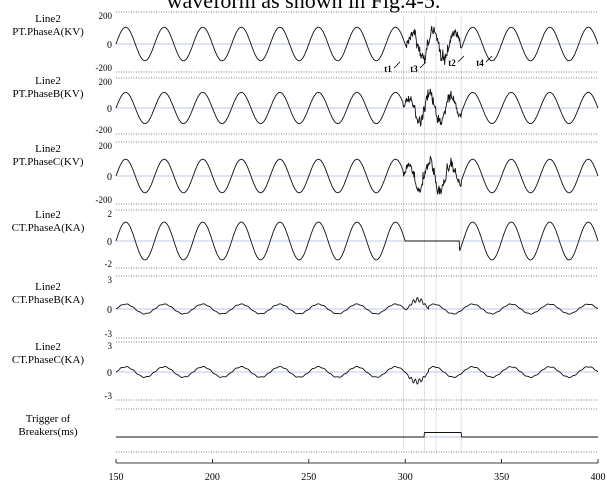  I want to click on channel-label: PT.PhaseB(KV), so click(48, 94).